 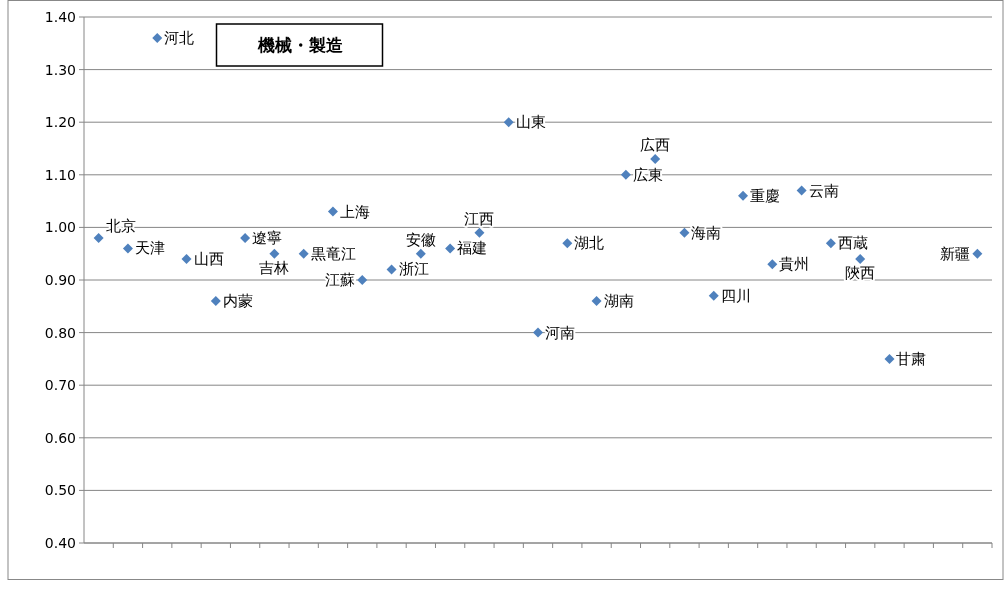 What do you see at coordinates (655, 145) in the screenshot?
I see `series-label: 広西` at bounding box center [655, 145].